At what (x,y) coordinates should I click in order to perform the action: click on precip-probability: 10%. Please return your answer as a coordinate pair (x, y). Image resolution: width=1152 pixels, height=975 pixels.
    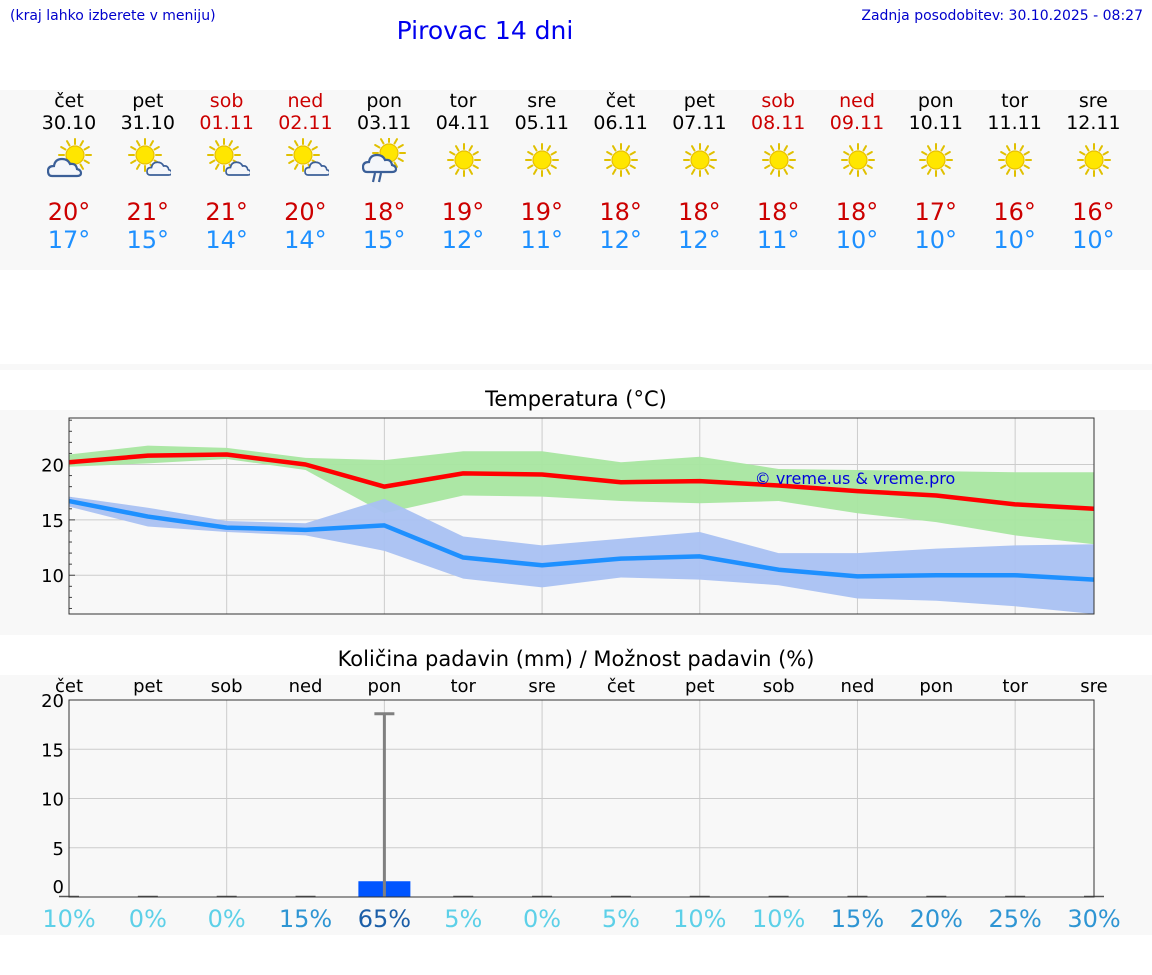
    Looking at the image, I should click on (778, 919).